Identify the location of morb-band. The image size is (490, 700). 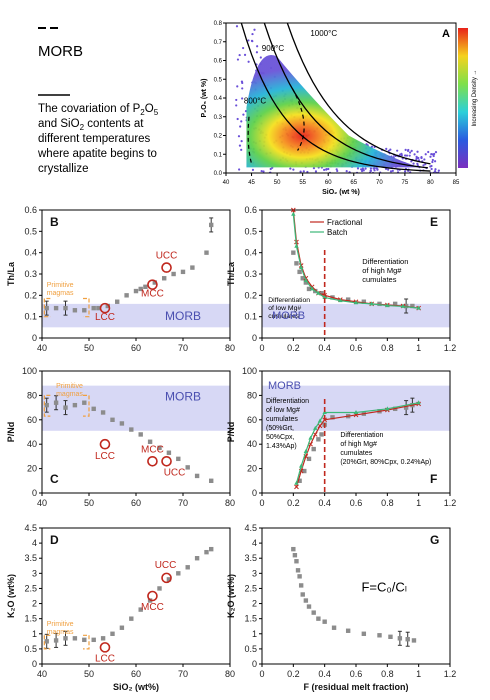
(136, 408).